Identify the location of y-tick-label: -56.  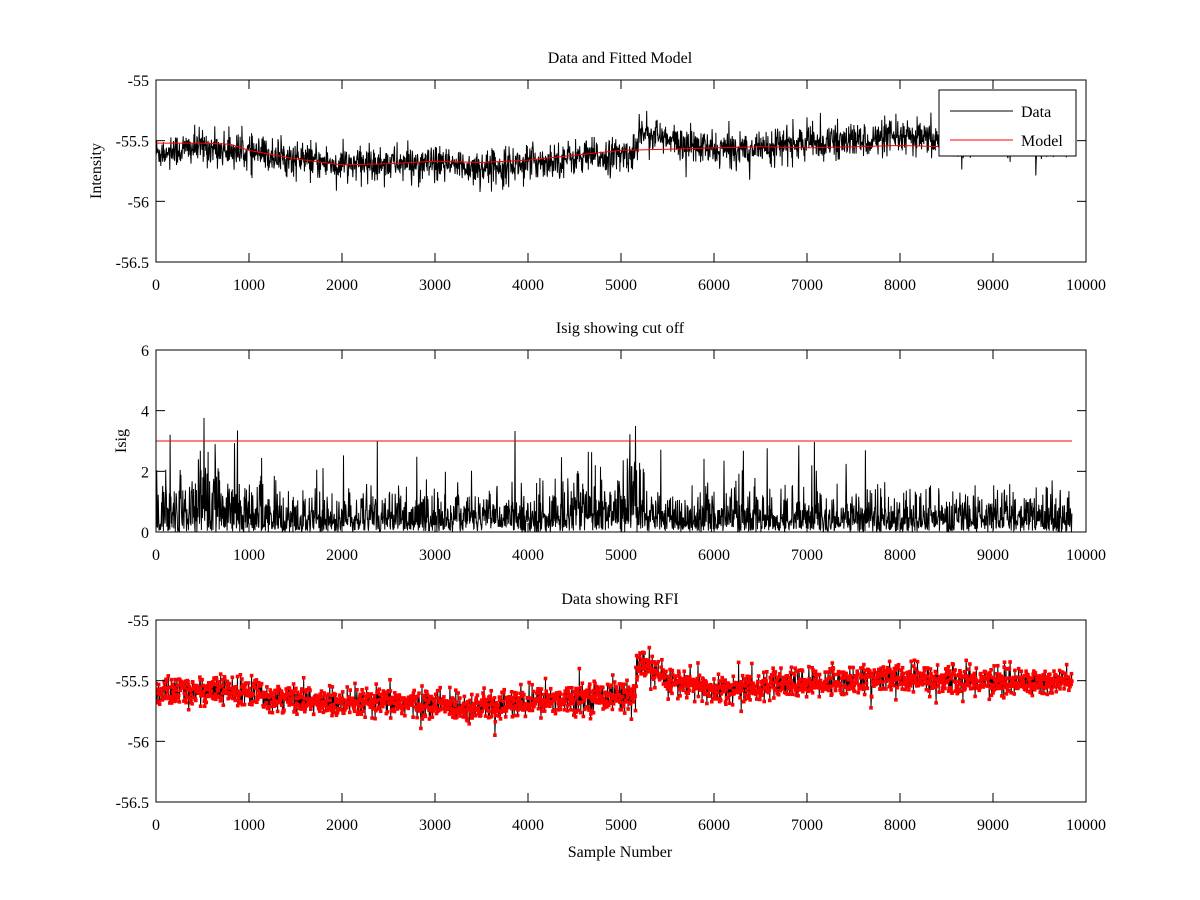
(138, 742).